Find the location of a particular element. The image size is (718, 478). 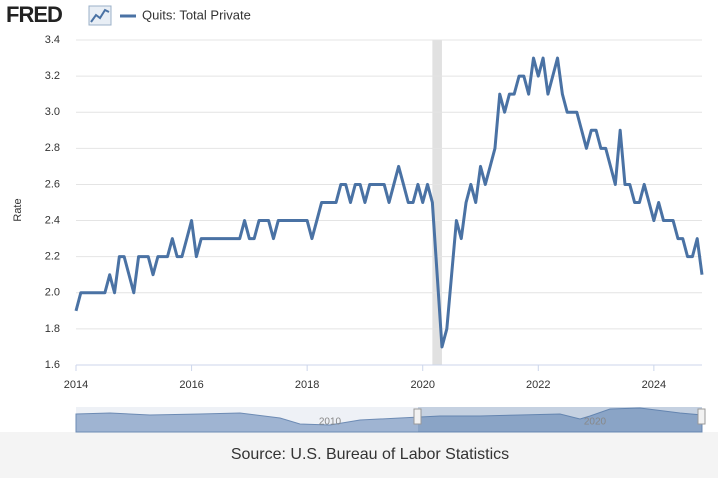

footer-band is located at coordinates (359, 455).